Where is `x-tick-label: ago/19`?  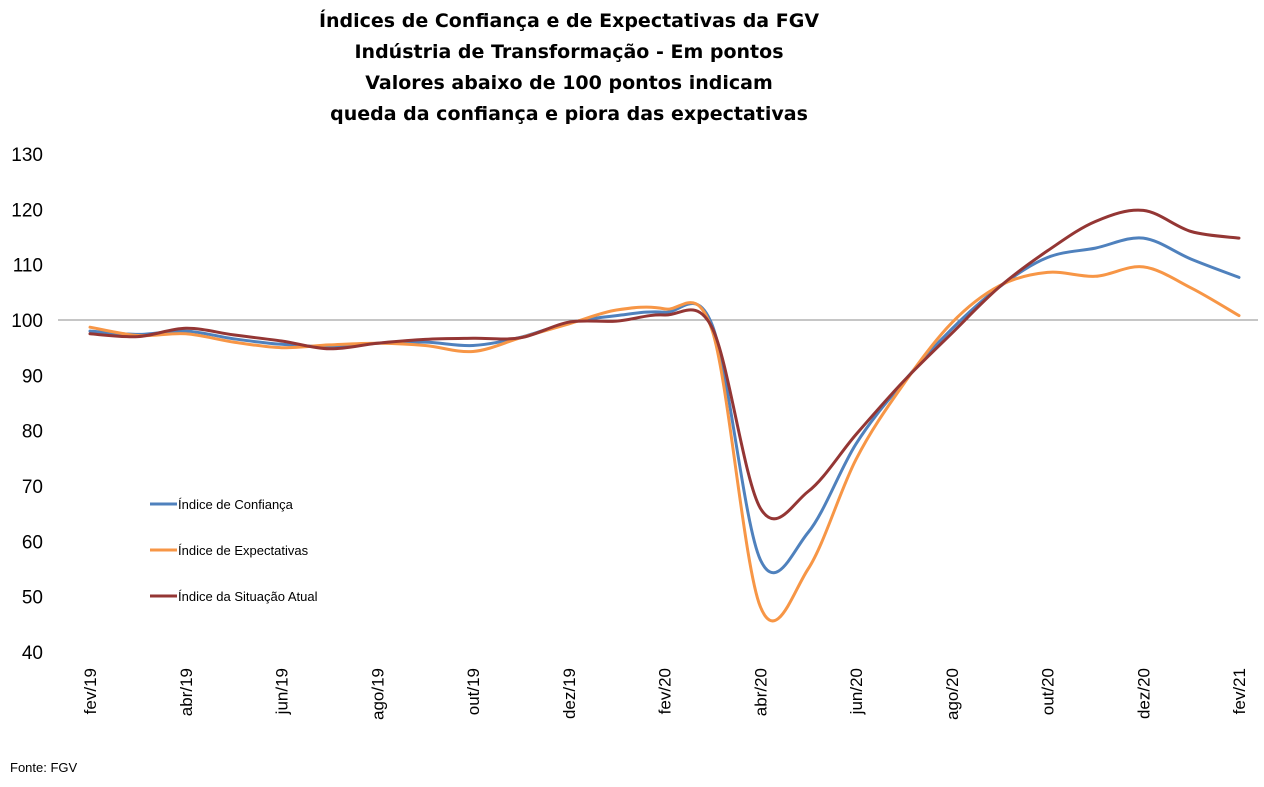
x-tick-label: ago/19 is located at coordinates (377, 694).